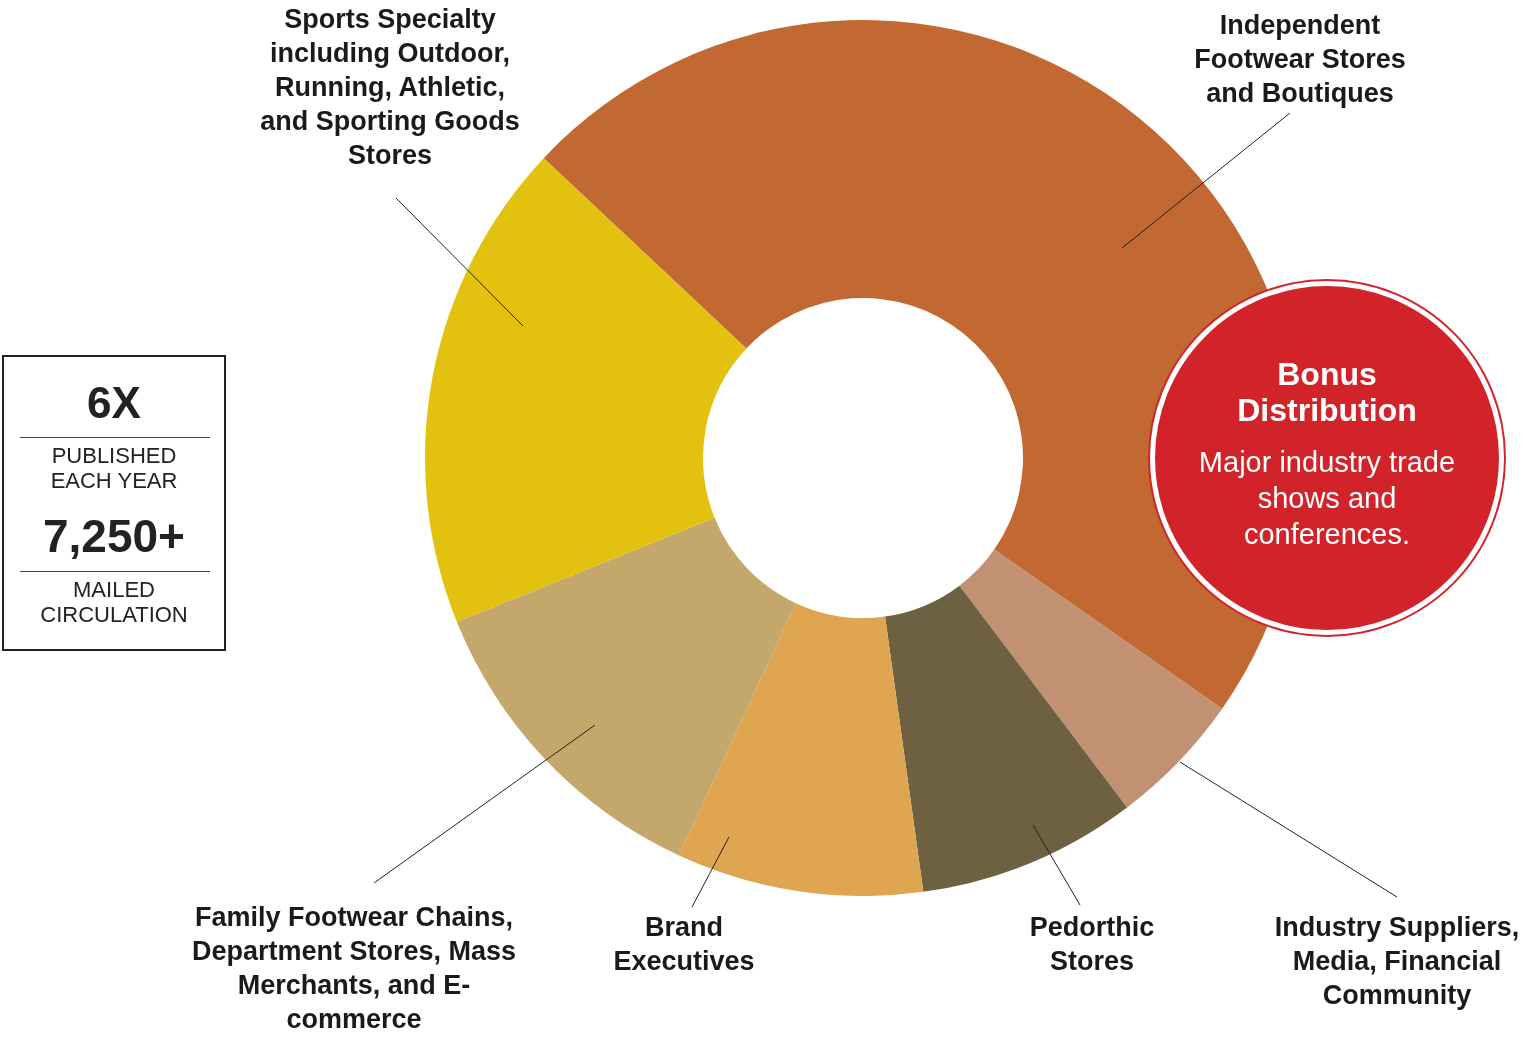  Describe the element at coordinates (1300, 59) in the screenshot. I see `slice-label: Independent Footwear Stores and Boutiques` at that location.